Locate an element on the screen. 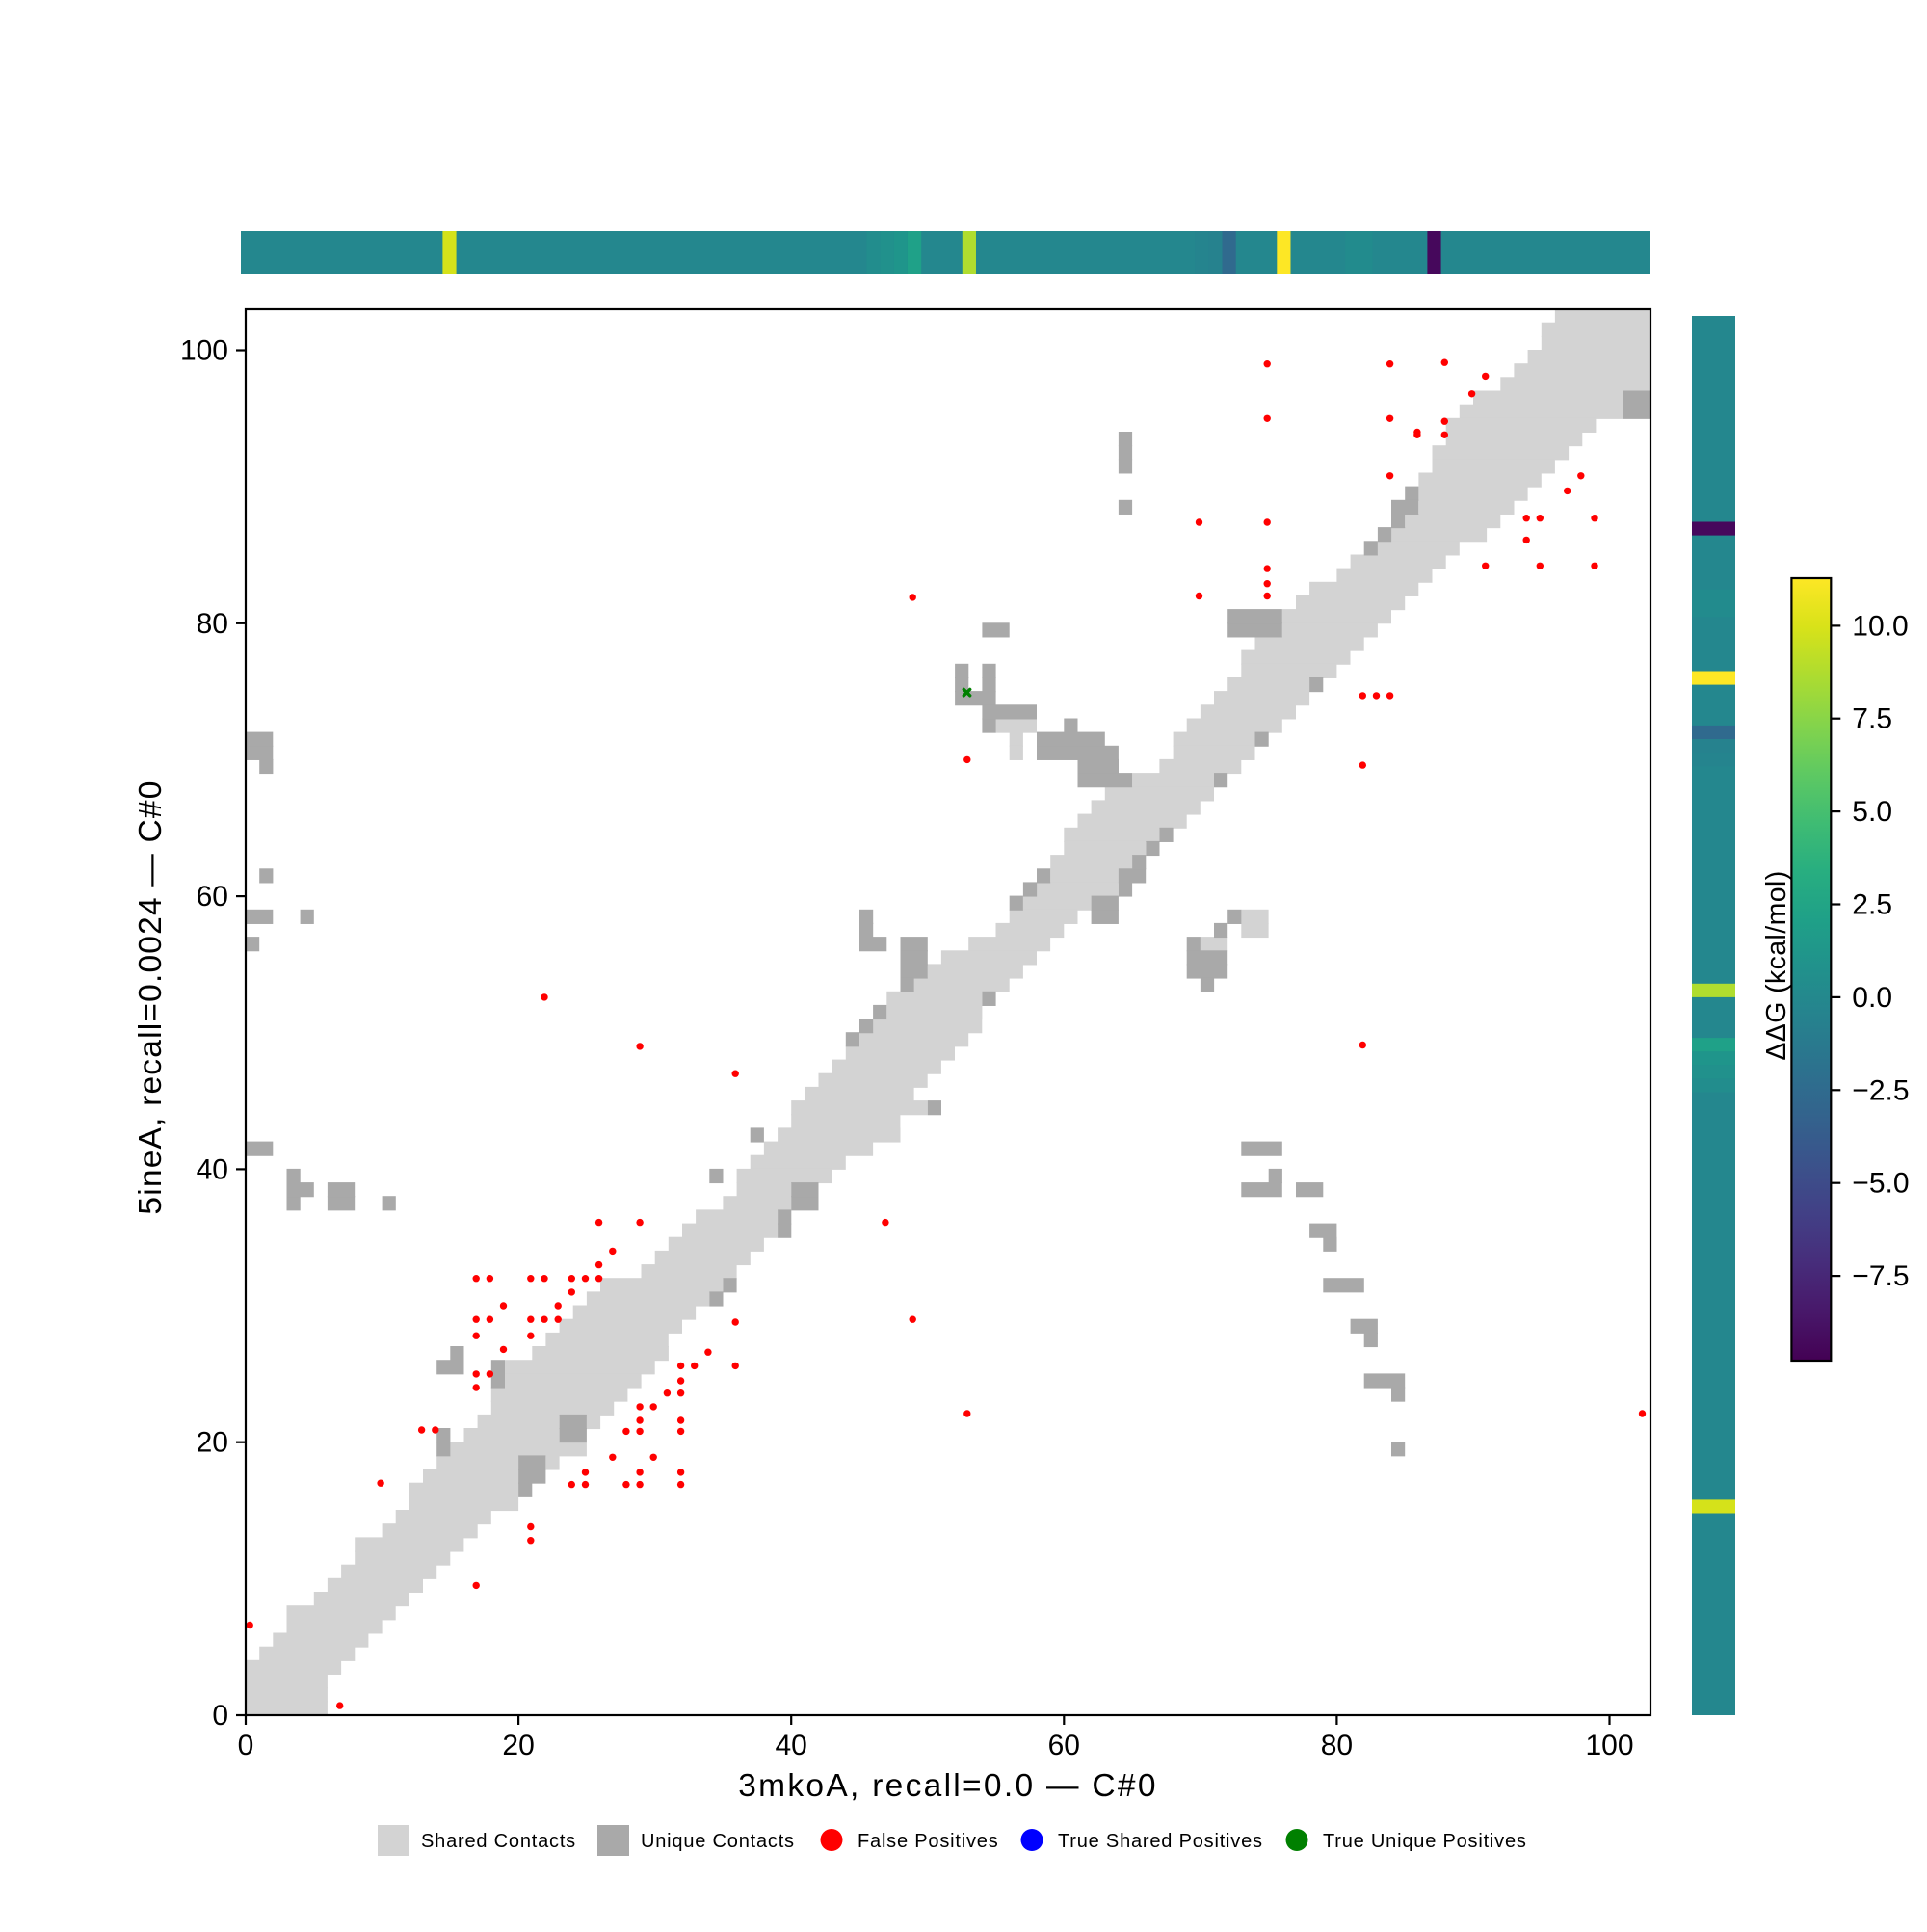 This screenshot has width=1927, height=1932. svg-text: −2.5 is located at coordinates (1880, 1090).